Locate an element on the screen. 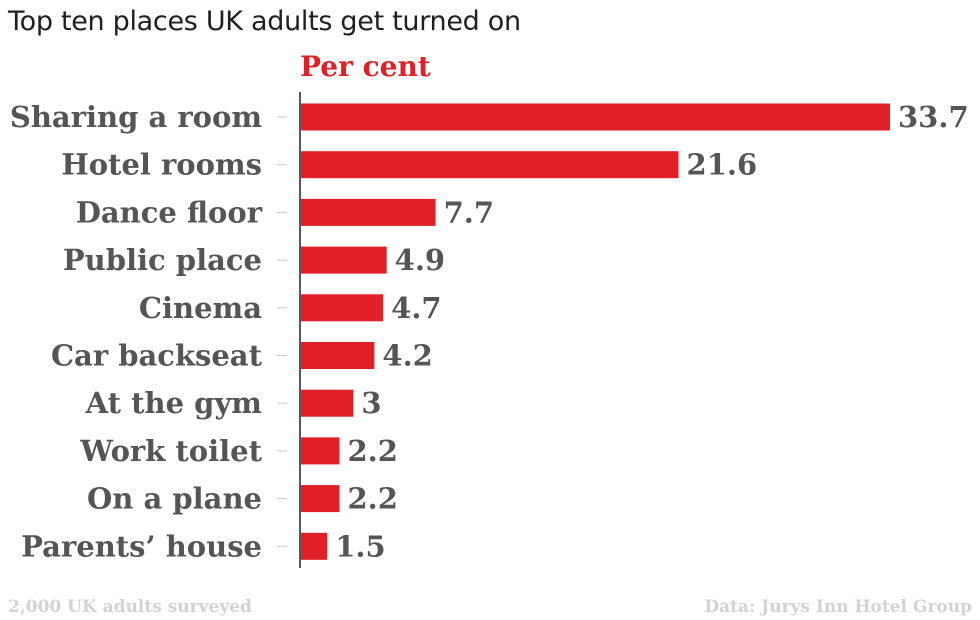  category-label: On a plane is located at coordinates (174, 499).